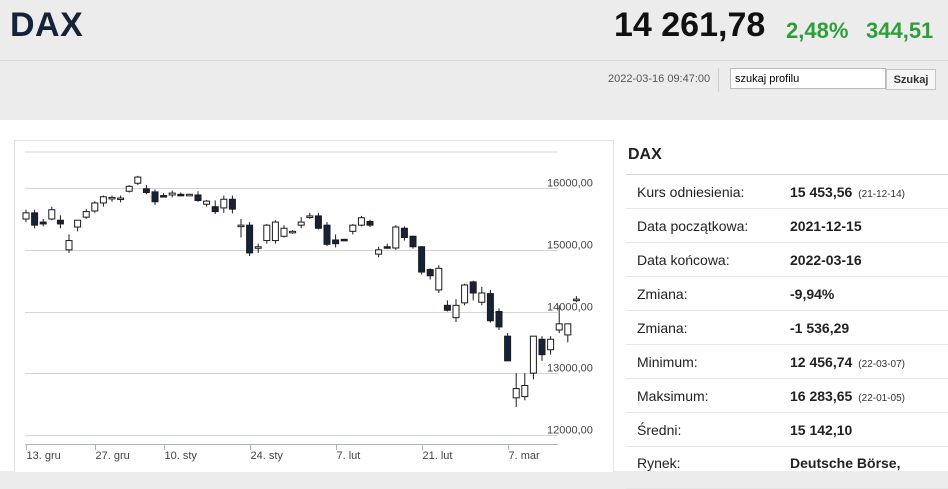  Describe the element at coordinates (821, 191) in the screenshot. I see `stats-value-main: 15 453,56` at that location.